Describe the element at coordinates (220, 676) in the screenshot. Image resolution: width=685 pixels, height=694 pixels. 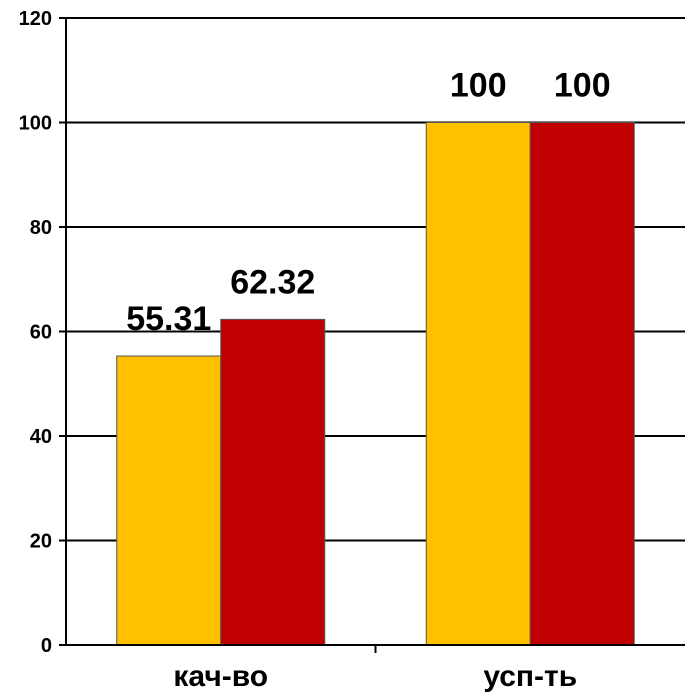
I see `category-label: кач-во` at that location.